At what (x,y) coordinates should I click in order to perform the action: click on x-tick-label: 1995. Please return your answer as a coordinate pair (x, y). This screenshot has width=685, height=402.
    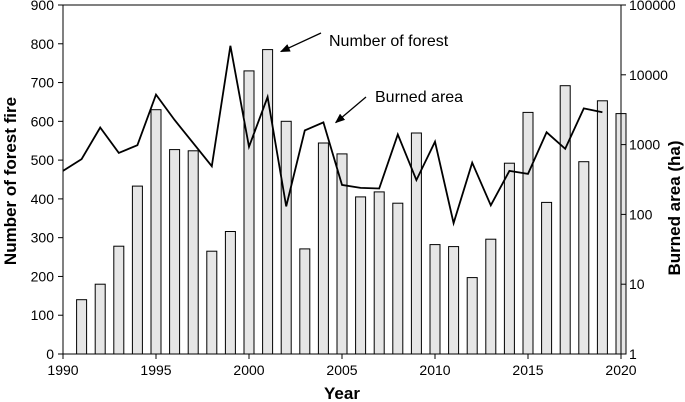
    Looking at the image, I should click on (155, 370).